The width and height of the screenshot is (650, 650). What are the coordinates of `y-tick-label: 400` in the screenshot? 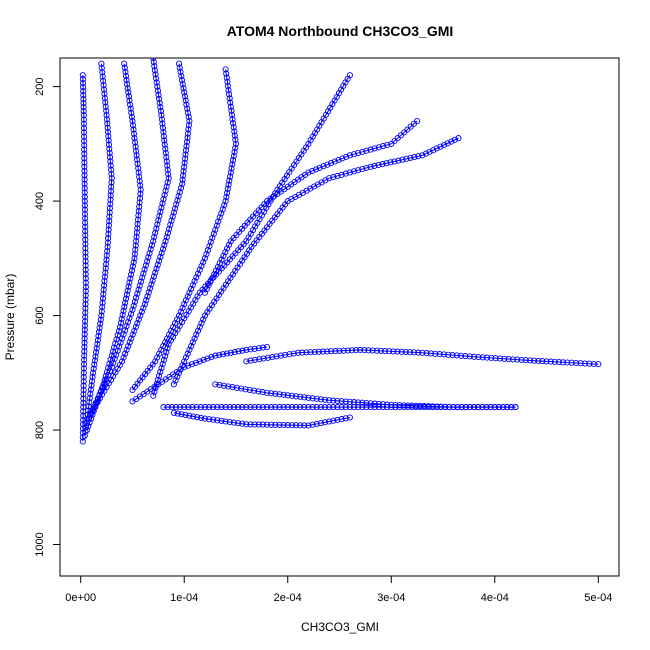 It's located at (40, 201).